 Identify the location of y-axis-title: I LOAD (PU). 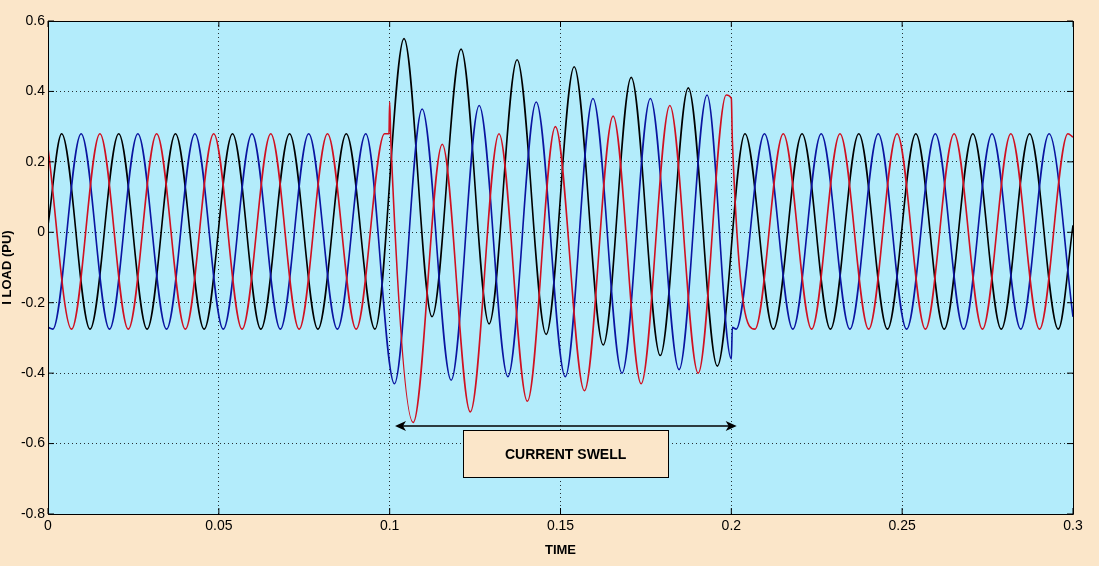
(7, 267).